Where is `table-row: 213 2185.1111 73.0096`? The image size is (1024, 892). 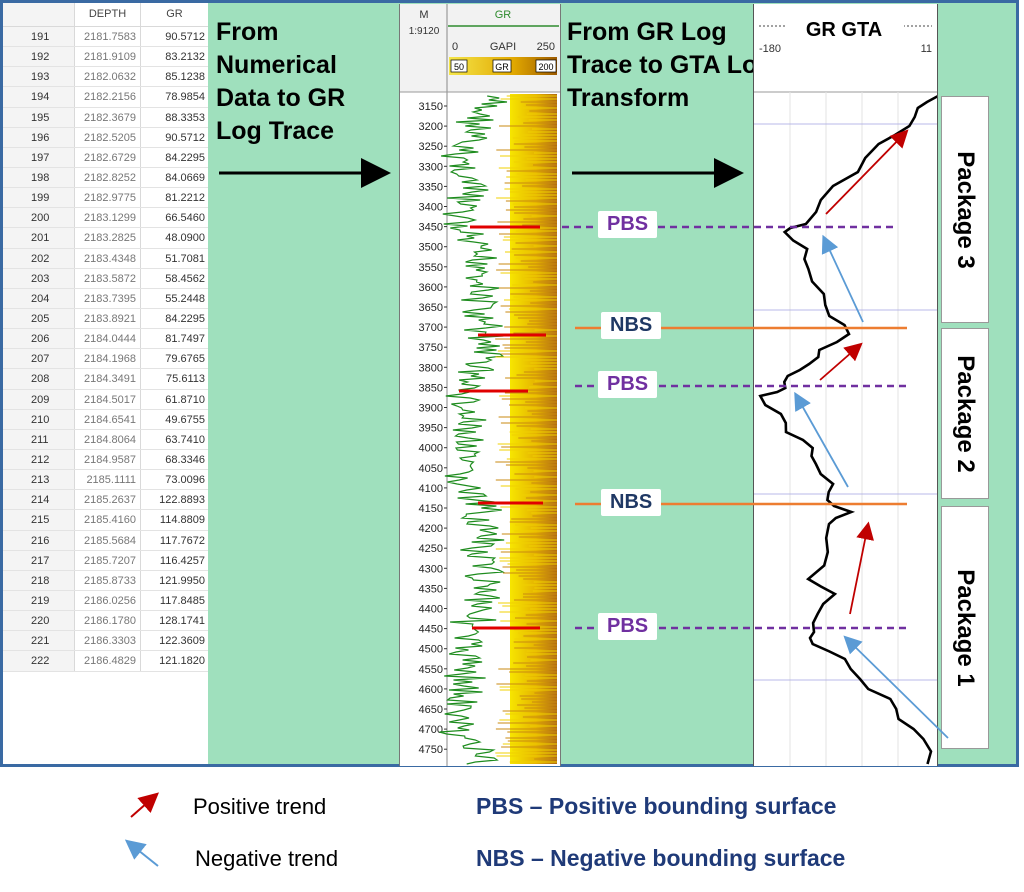
table-row: 213 2185.1111 73.0096 is located at coordinates (105, 480).